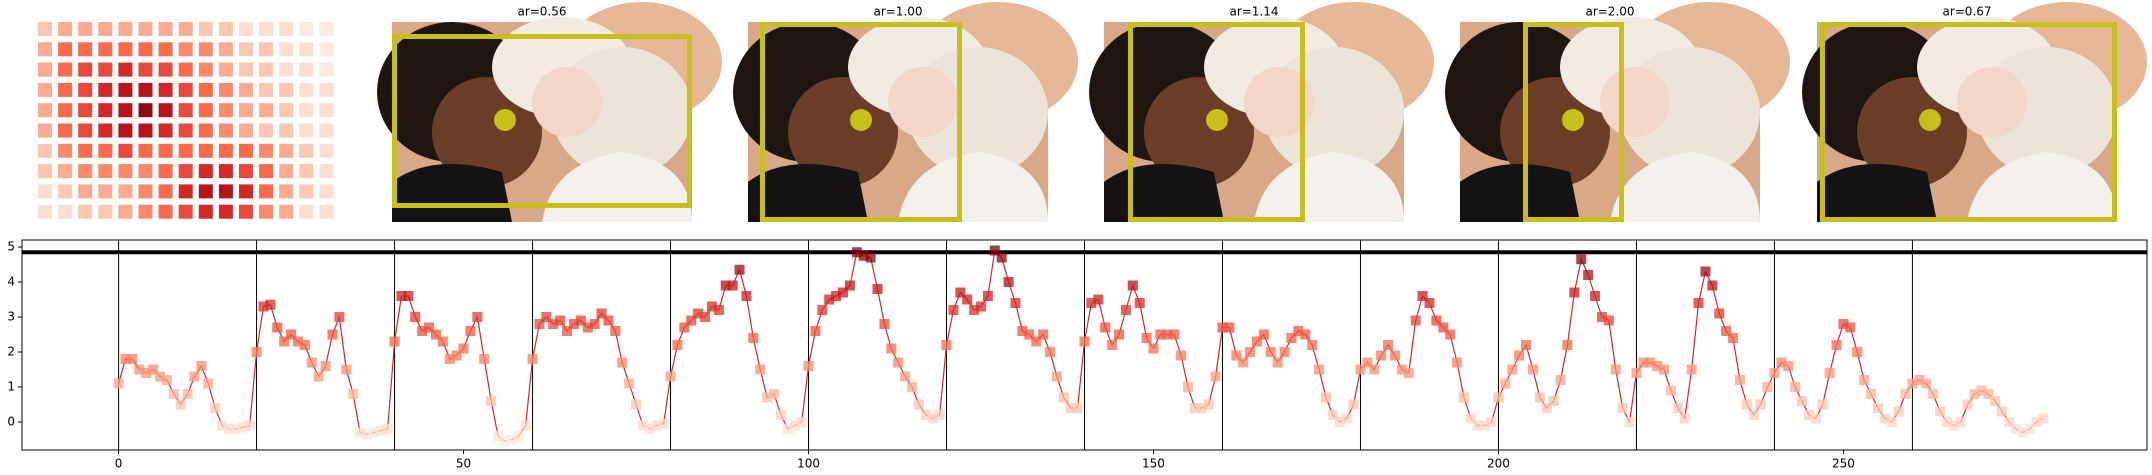  I want to click on panel-title: ar=1.14, so click(1253, 12).